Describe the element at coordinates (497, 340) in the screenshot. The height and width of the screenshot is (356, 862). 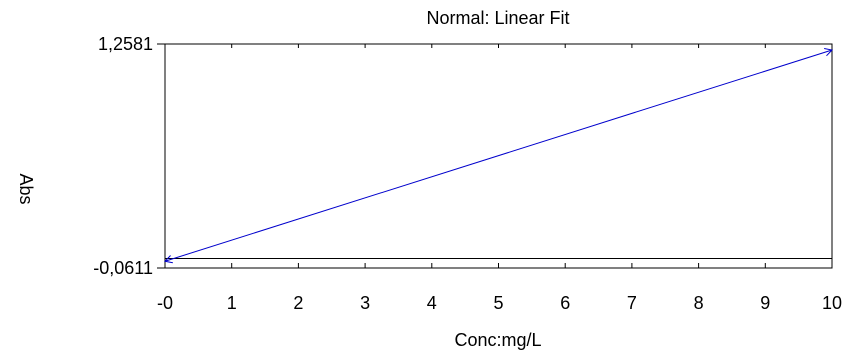
I see `x-axis-label: Conc:mg/L` at that location.